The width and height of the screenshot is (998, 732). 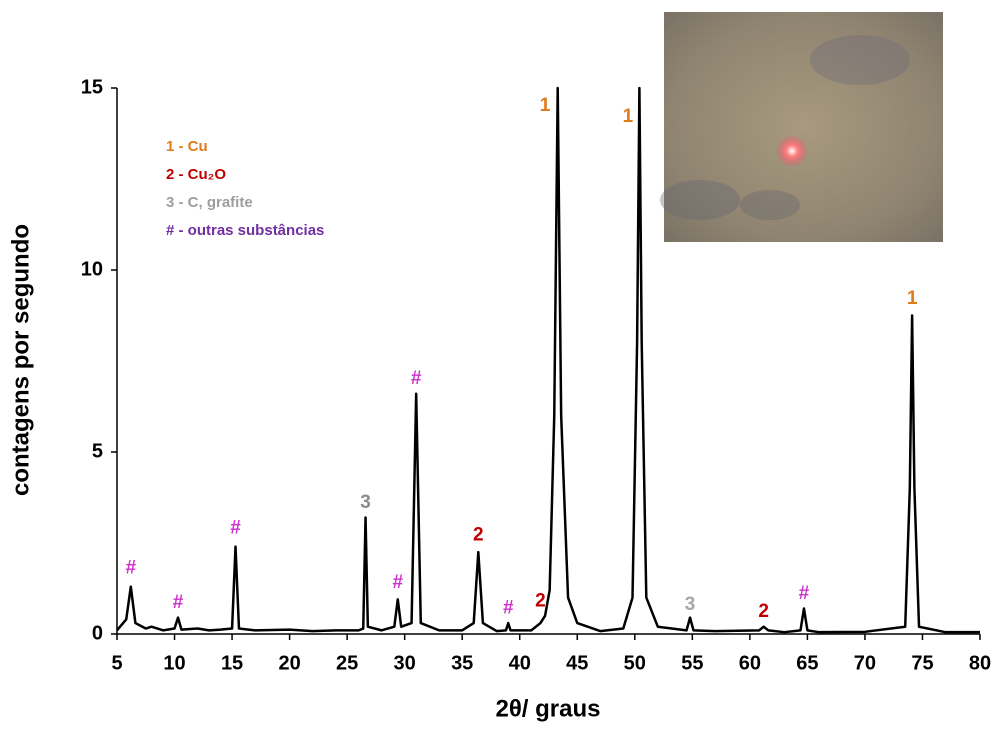 What do you see at coordinates (92, 87) in the screenshot?
I see `y-tick-label: 15` at bounding box center [92, 87].